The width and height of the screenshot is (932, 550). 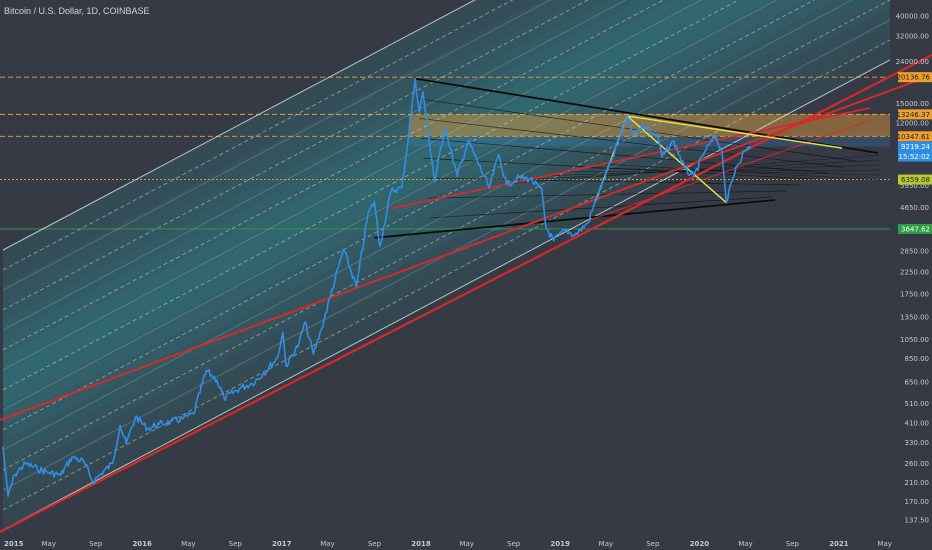 I want to click on price-zone, so click(x=649, y=141).